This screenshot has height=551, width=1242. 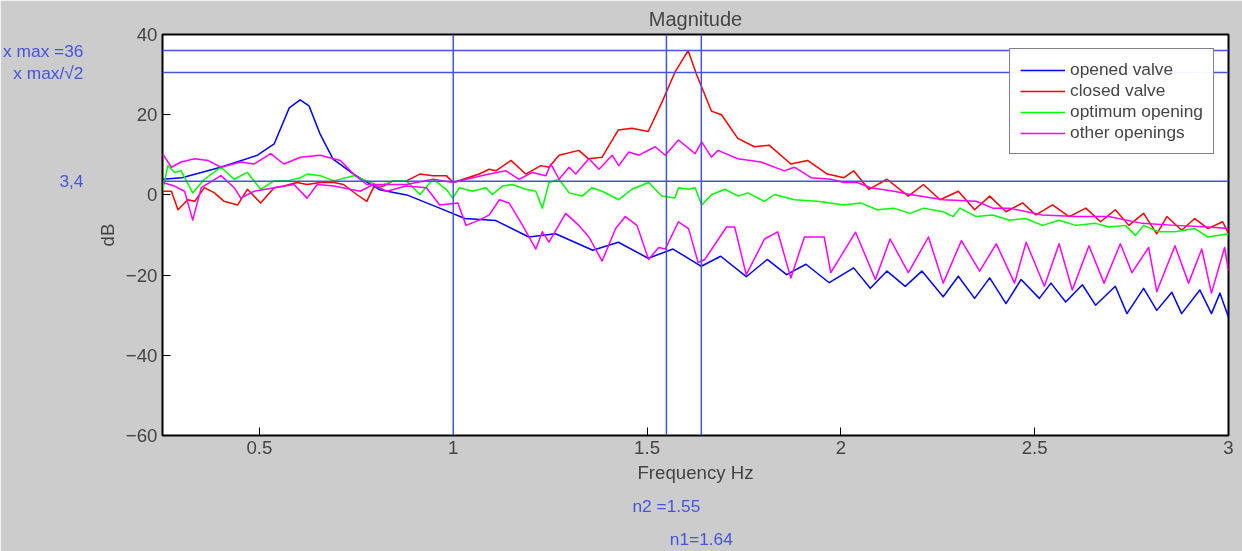 What do you see at coordinates (1034, 447) in the screenshot?
I see `x-tick-label: 2.5` at bounding box center [1034, 447].